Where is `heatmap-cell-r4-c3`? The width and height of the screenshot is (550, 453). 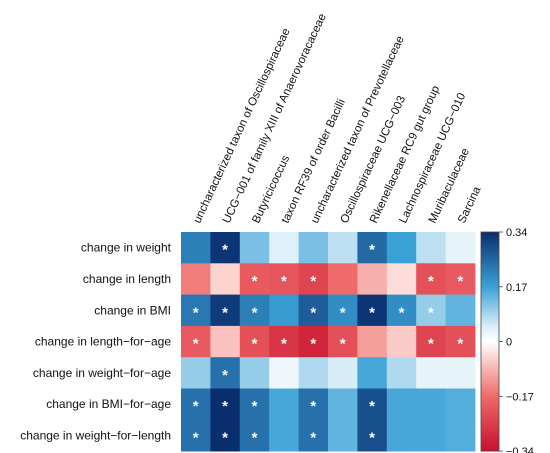 heatmap-cell-r4-c3 is located at coordinates (284, 373).